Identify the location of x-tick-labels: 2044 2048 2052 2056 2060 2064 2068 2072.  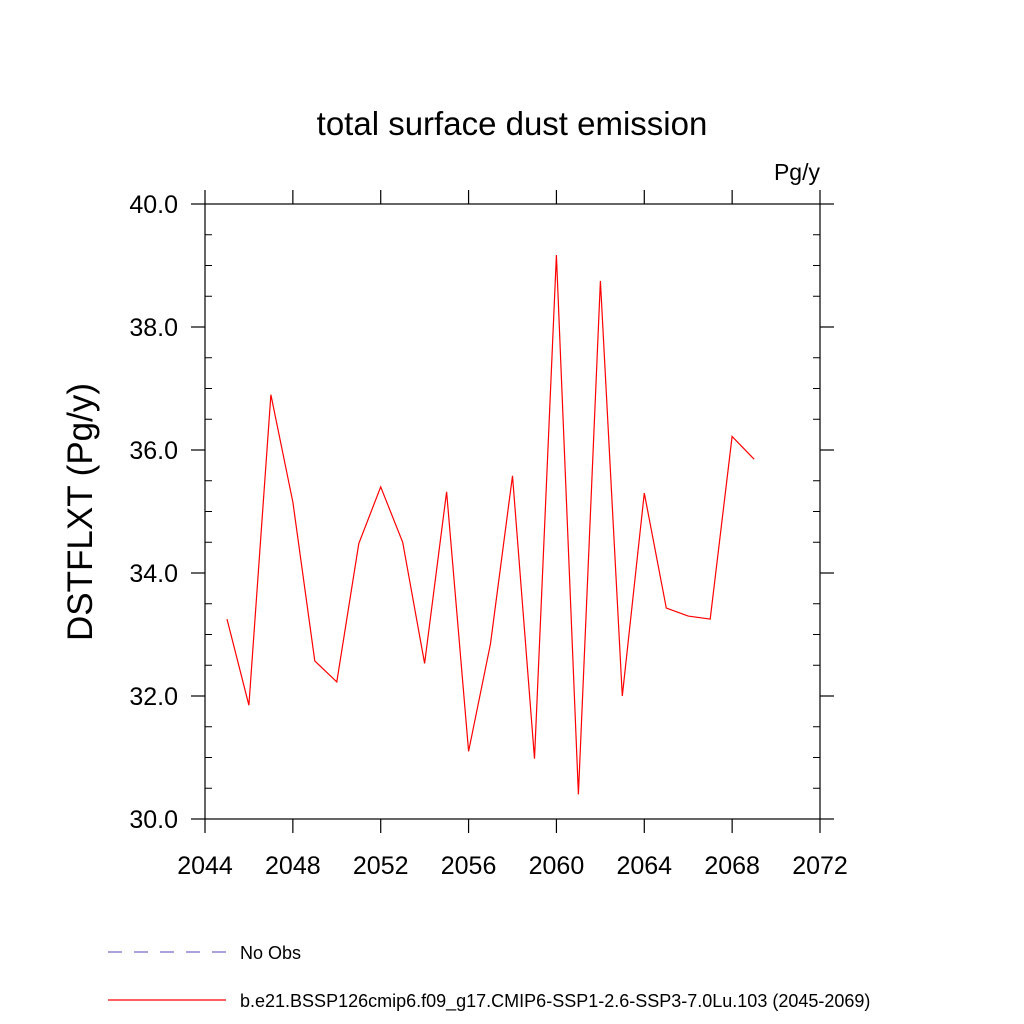
(512, 866).